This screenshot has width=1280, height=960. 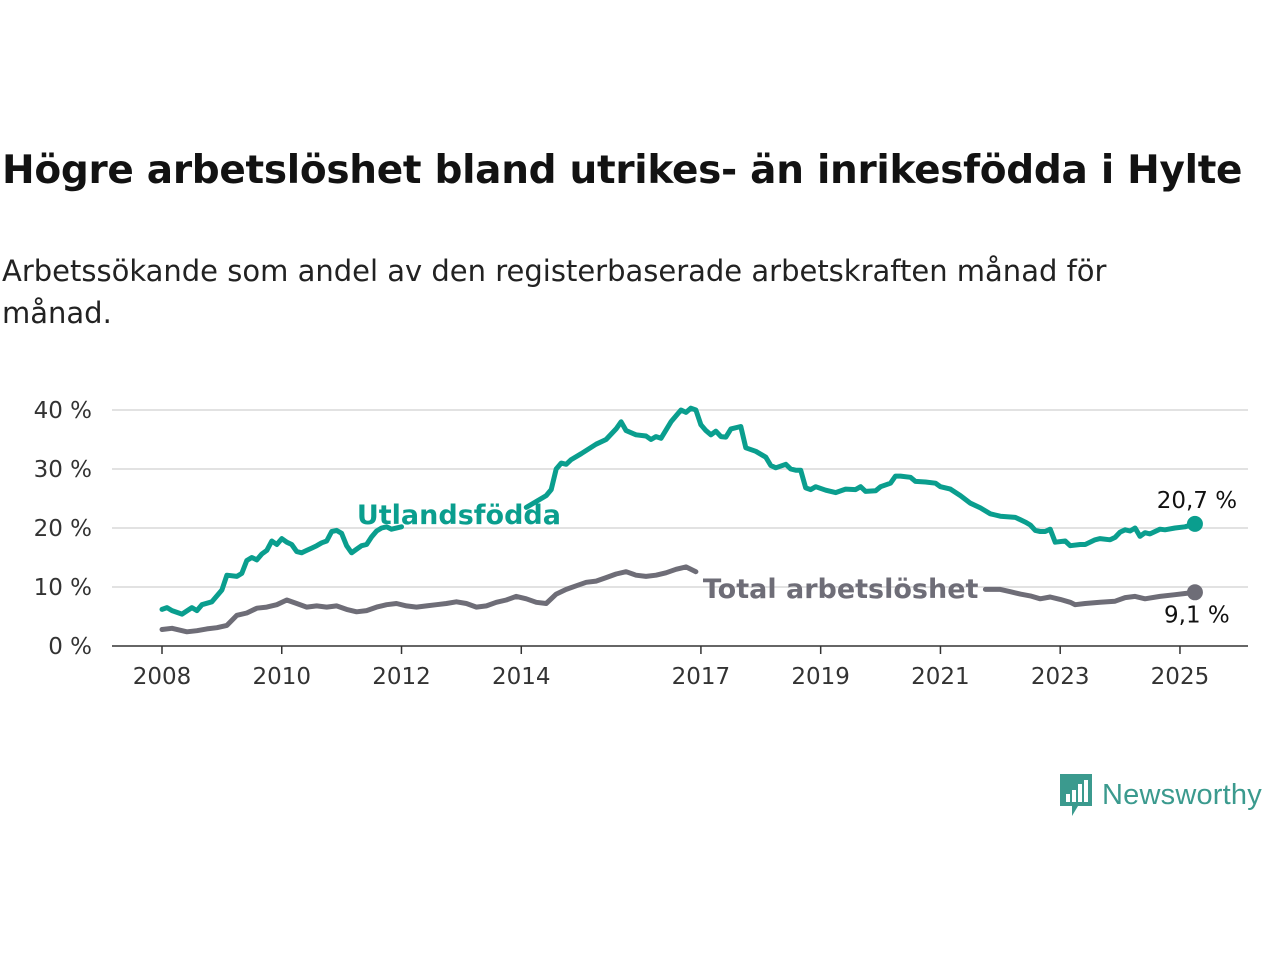 What do you see at coordinates (1076, 795) in the screenshot?
I see `newsworthy-logo-icon` at bounding box center [1076, 795].